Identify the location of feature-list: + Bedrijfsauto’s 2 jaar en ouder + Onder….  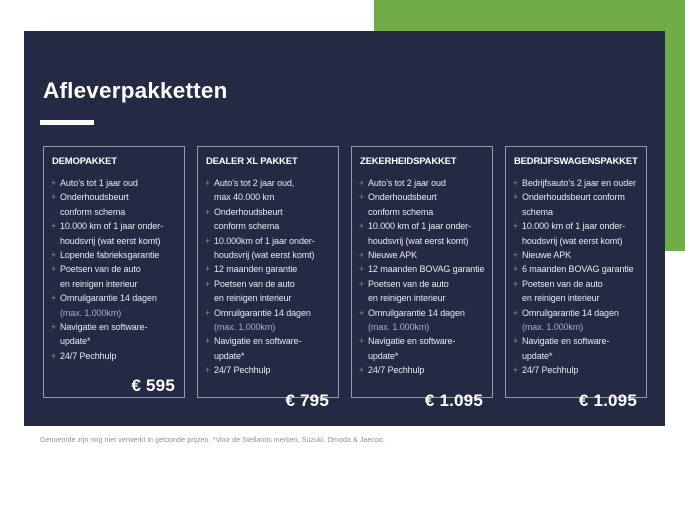
(576, 277).